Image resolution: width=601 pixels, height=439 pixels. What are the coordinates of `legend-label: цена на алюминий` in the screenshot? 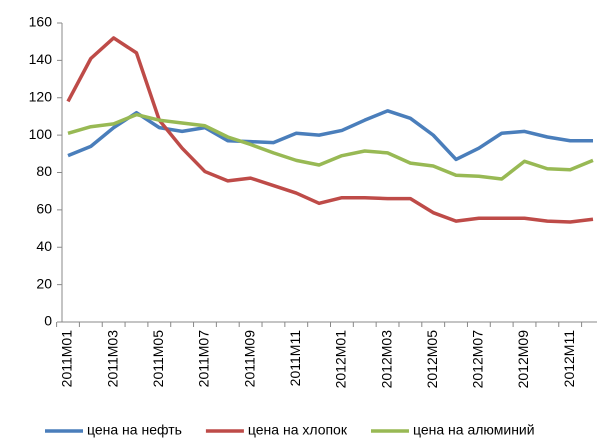 It's located at (474, 430).